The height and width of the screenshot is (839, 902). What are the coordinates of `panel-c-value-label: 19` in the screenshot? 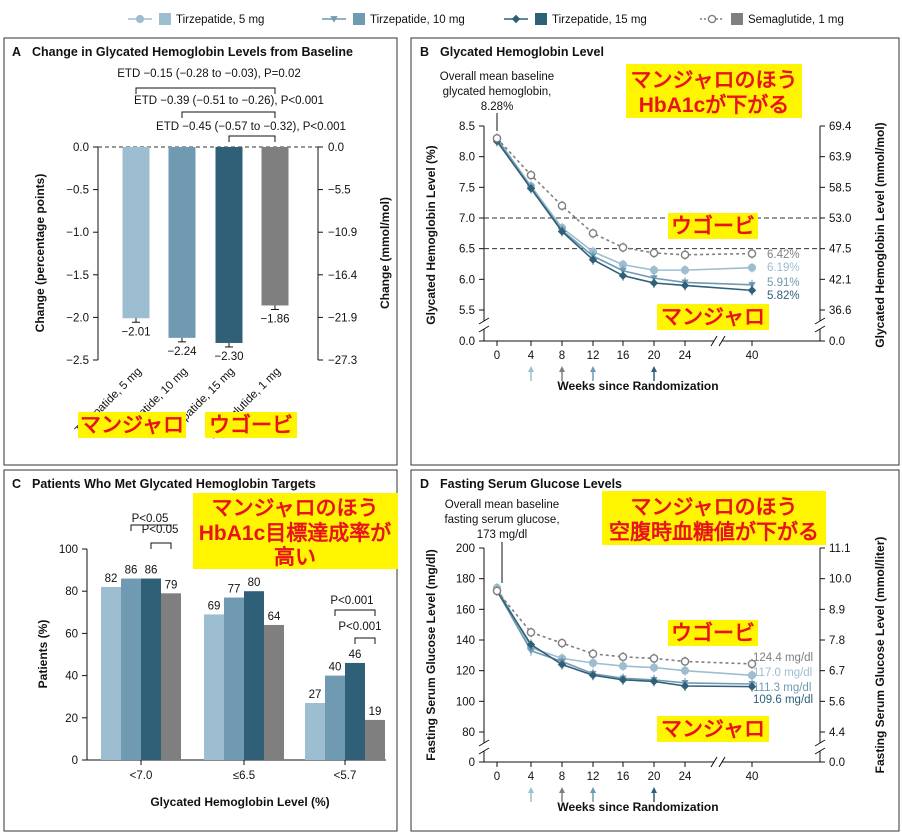 It's located at (375, 712).